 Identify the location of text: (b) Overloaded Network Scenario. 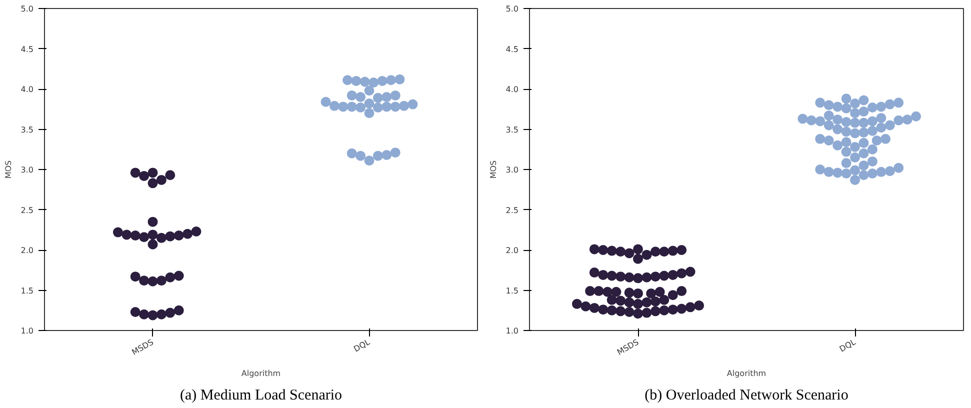
(746, 396).